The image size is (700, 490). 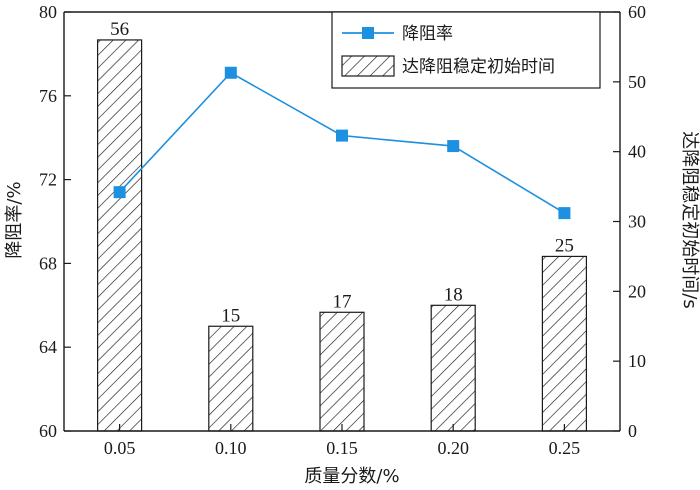 I want to click on y-axis-left-title: 降阻率/%, so click(x=14, y=219).